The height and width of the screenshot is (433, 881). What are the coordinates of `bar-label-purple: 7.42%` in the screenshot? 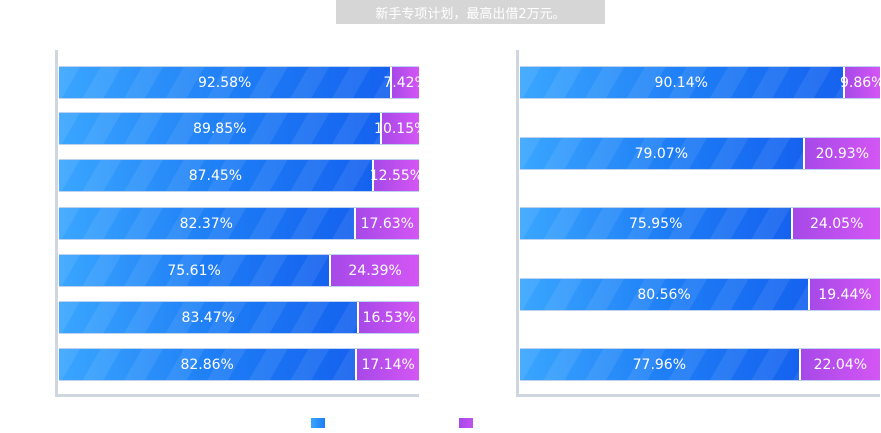 It's located at (405, 82).